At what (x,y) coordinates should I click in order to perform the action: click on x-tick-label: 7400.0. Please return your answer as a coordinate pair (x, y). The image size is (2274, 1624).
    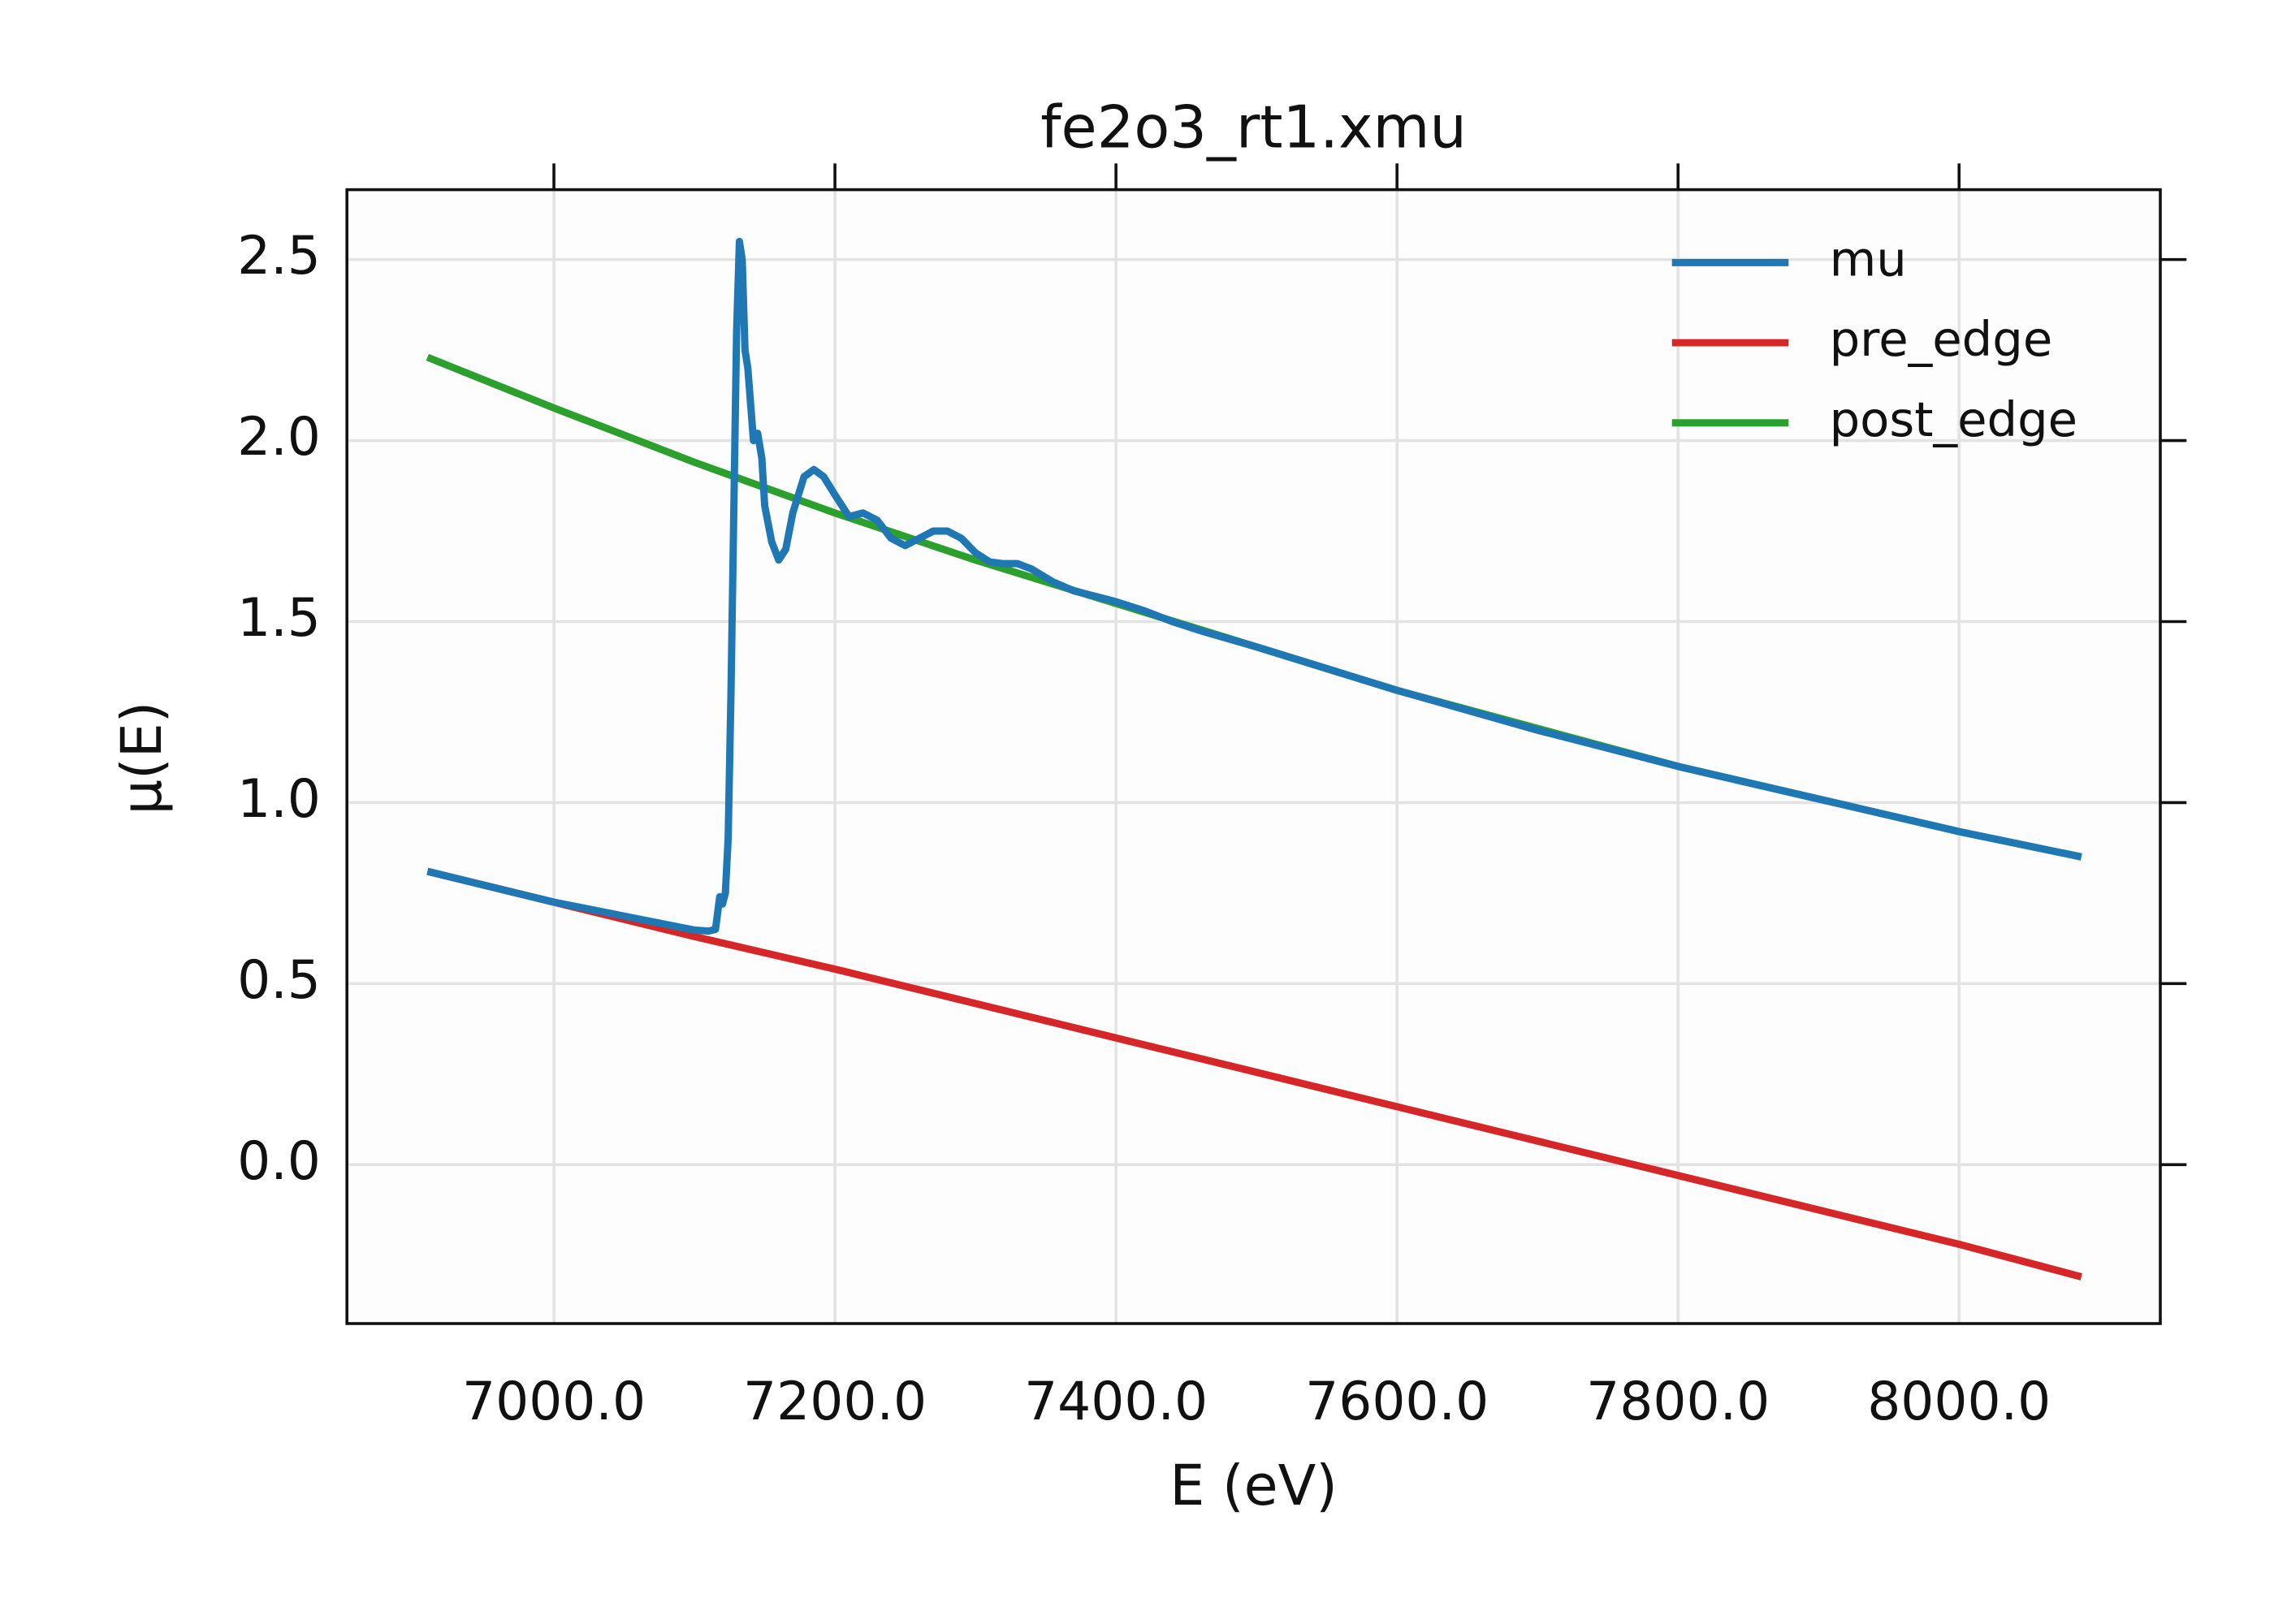
    Looking at the image, I should click on (1116, 1401).